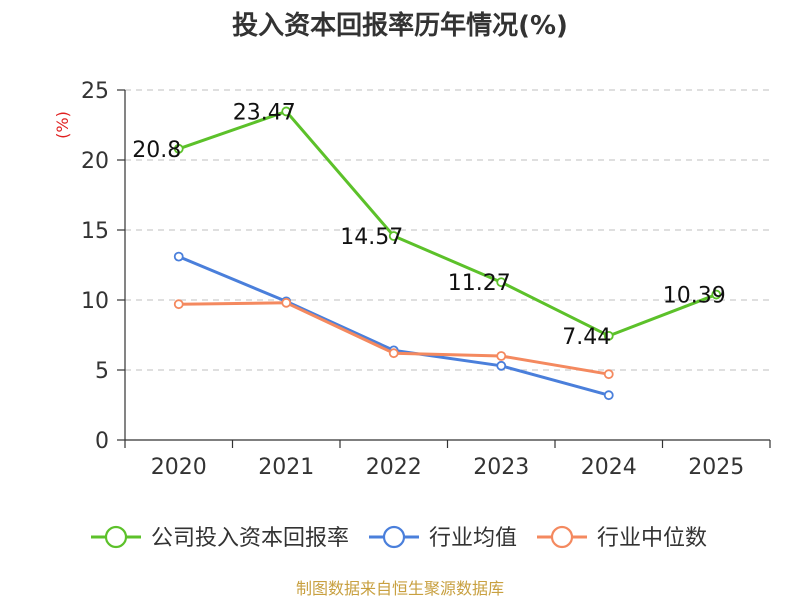  I want to click on legend-label-1: 行业均值, so click(473, 538).